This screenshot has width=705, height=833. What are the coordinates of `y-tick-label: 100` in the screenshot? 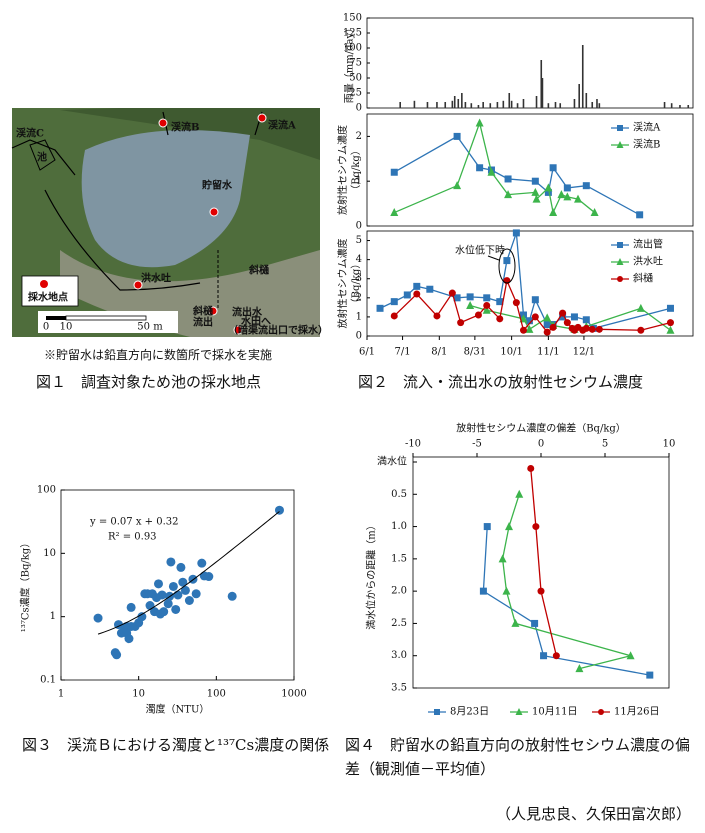 It's located at (352, 48).